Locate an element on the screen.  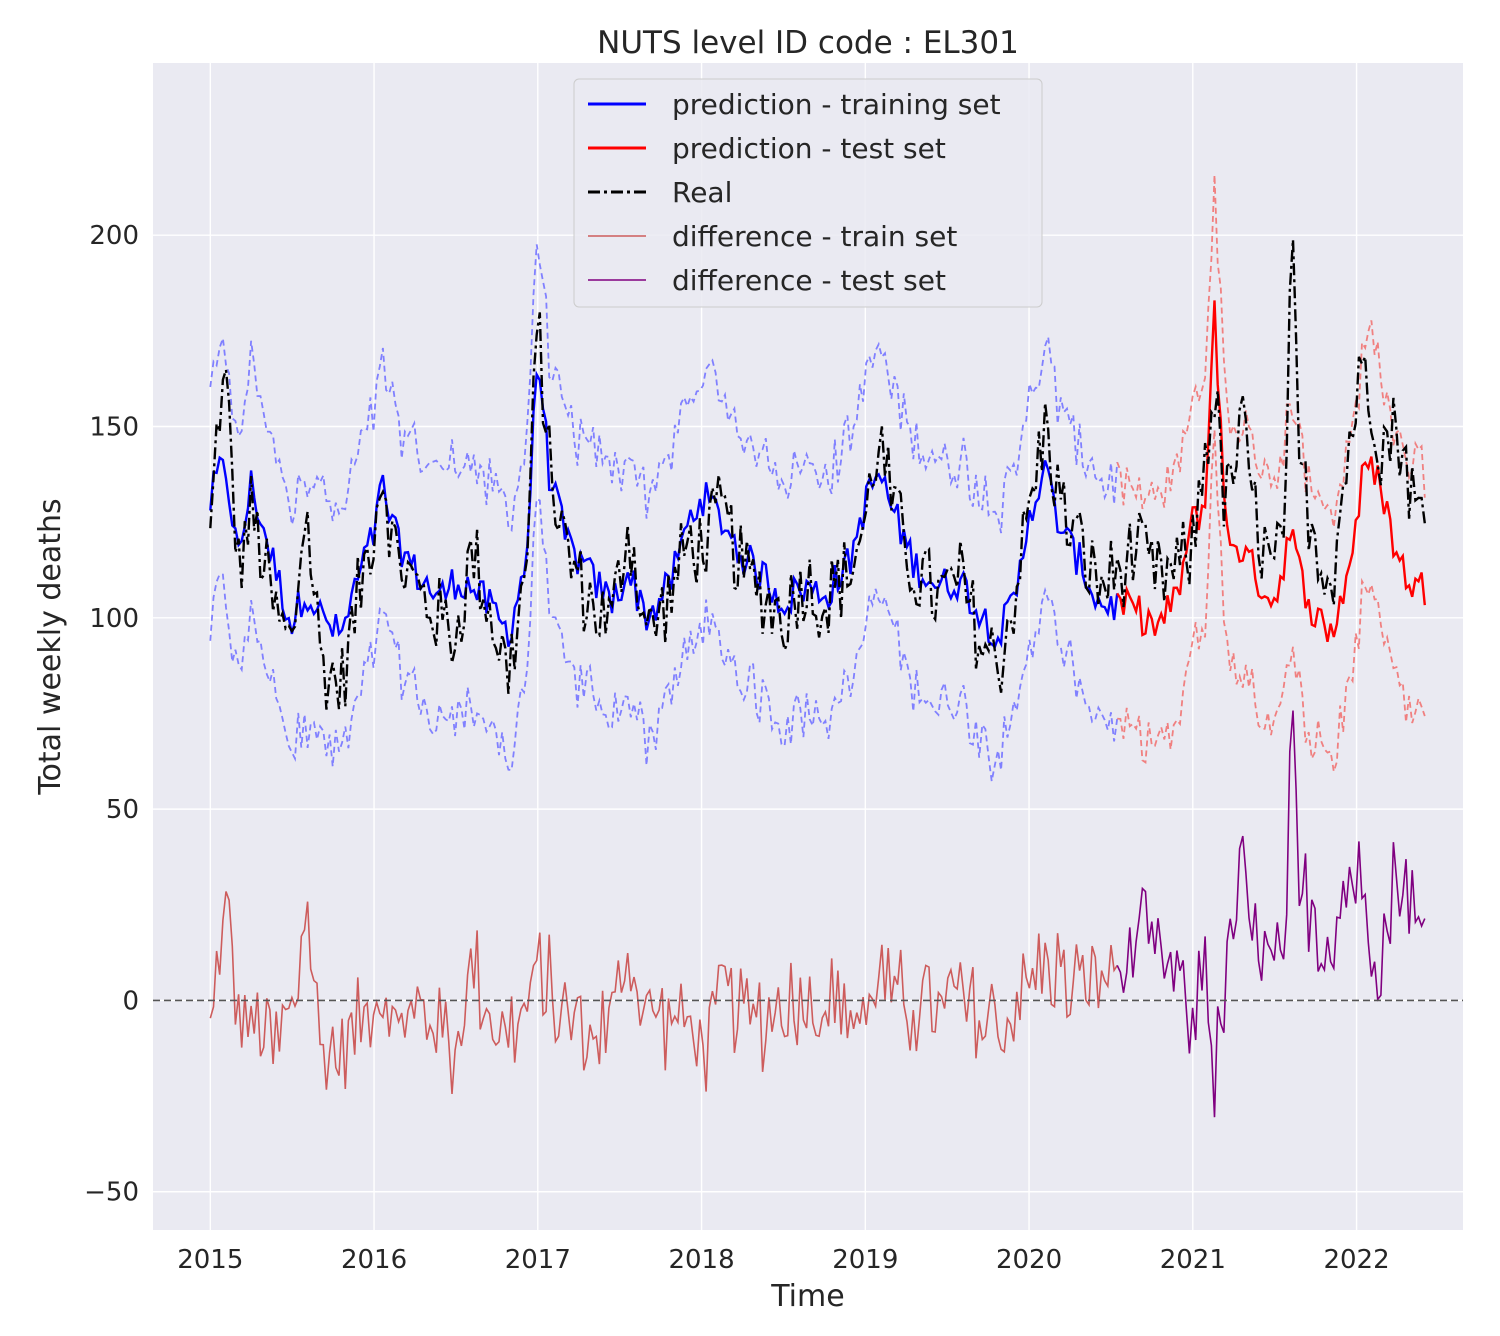
train-lower-band is located at coordinates (664, 639).